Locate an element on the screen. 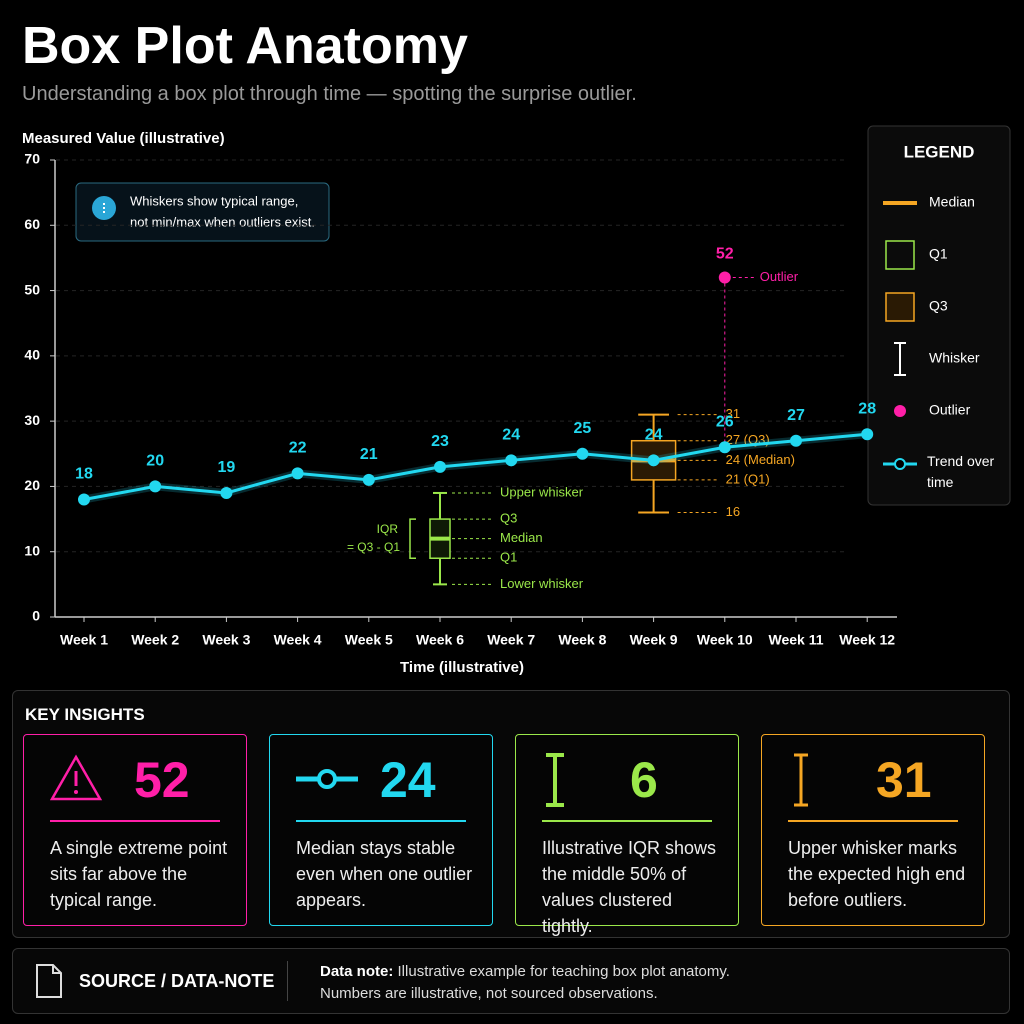  value-label: 23 is located at coordinates (440, 441).